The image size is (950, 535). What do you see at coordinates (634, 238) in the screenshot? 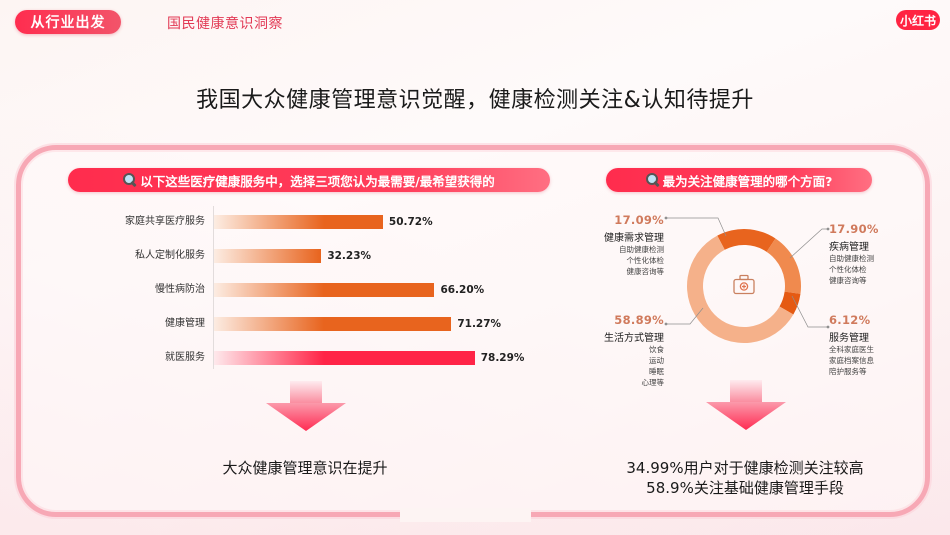
I see `legend-title: 健康需求管理` at bounding box center [634, 238].